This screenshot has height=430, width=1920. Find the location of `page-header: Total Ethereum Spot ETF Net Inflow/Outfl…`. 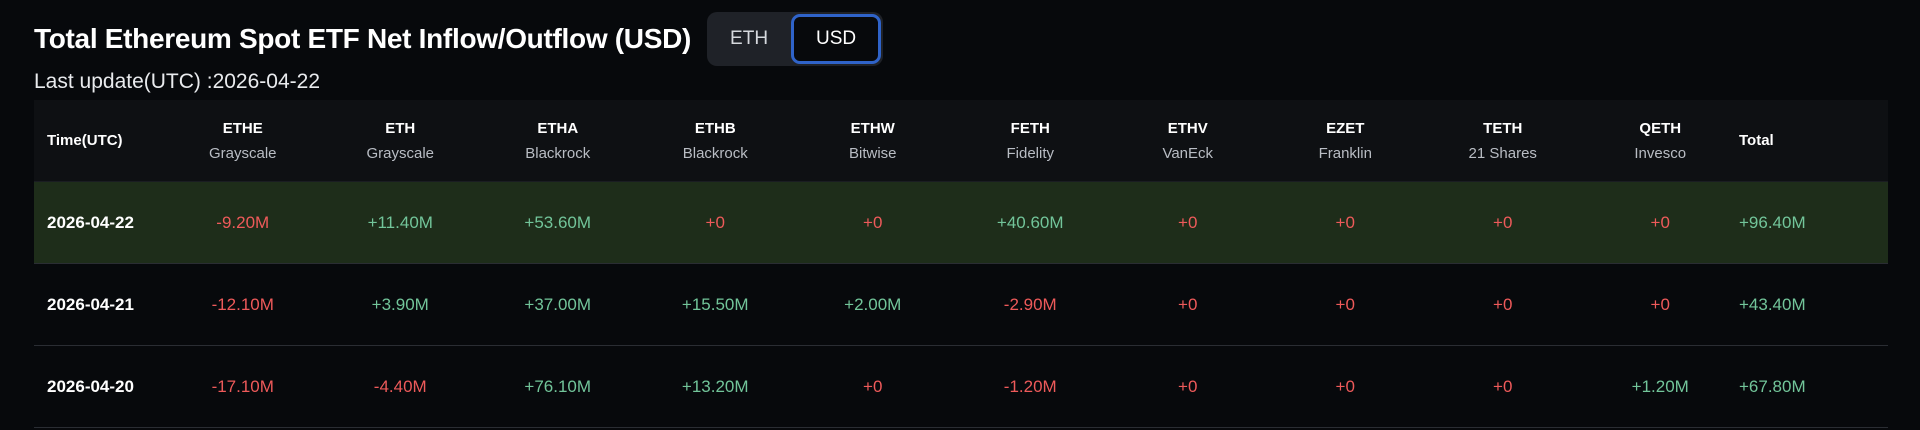

page-header: Total Ethereum Spot ETF Net Inflow/Outfl… is located at coordinates (459, 39).